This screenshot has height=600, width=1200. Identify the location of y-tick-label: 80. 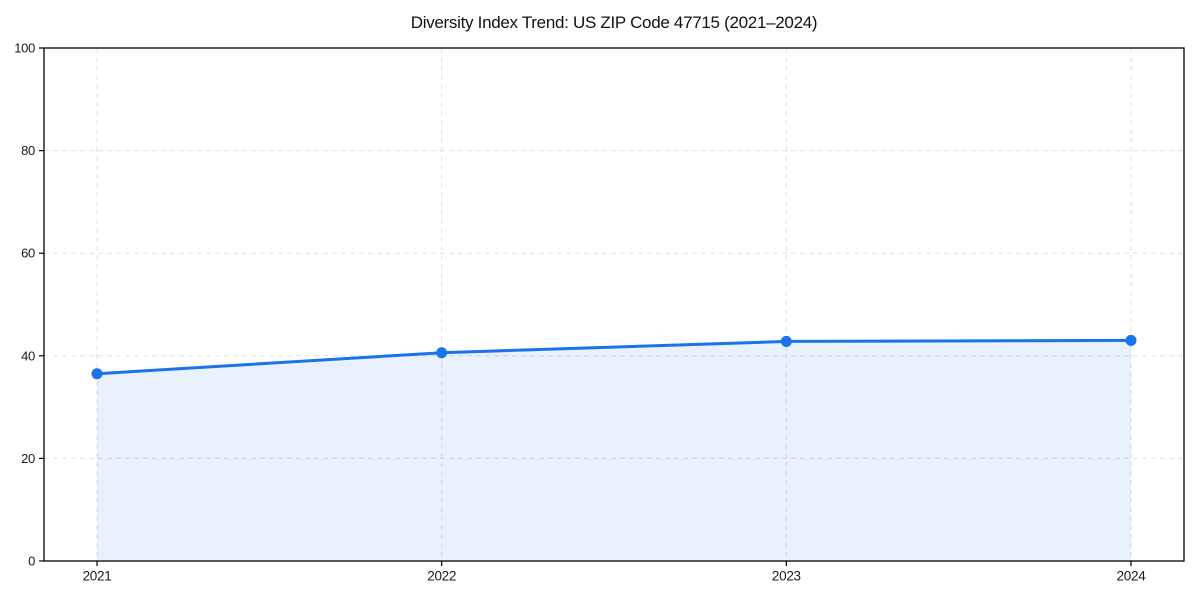
(28, 150).